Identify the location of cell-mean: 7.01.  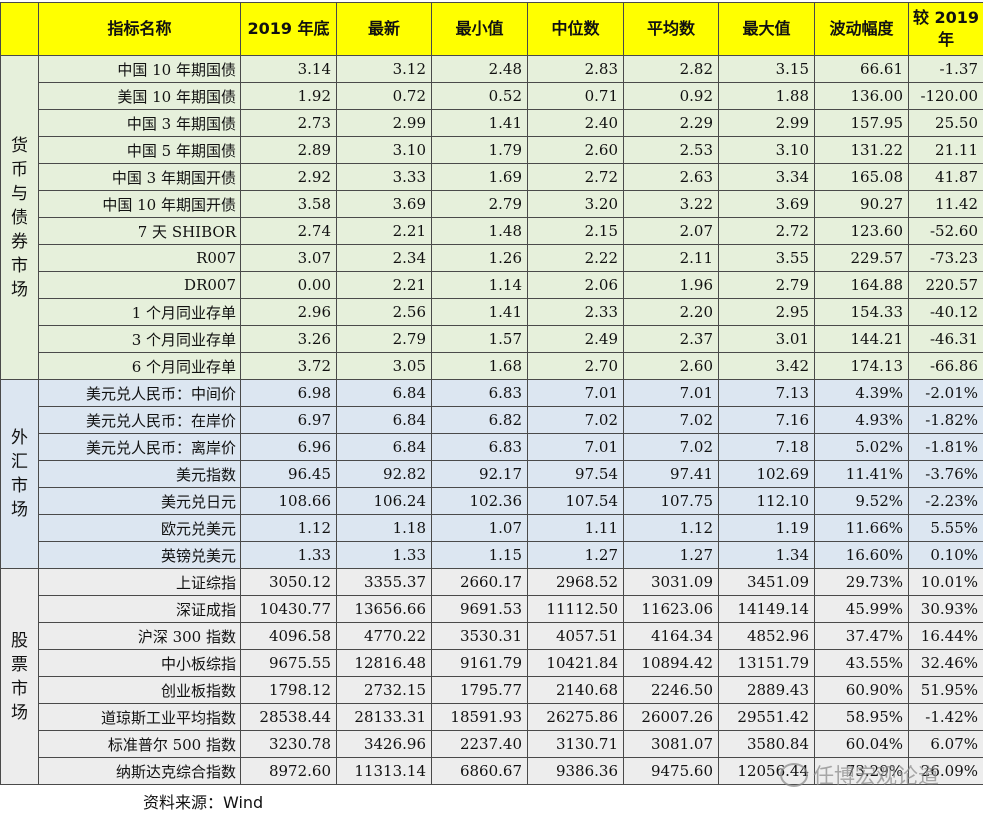
(671, 393).